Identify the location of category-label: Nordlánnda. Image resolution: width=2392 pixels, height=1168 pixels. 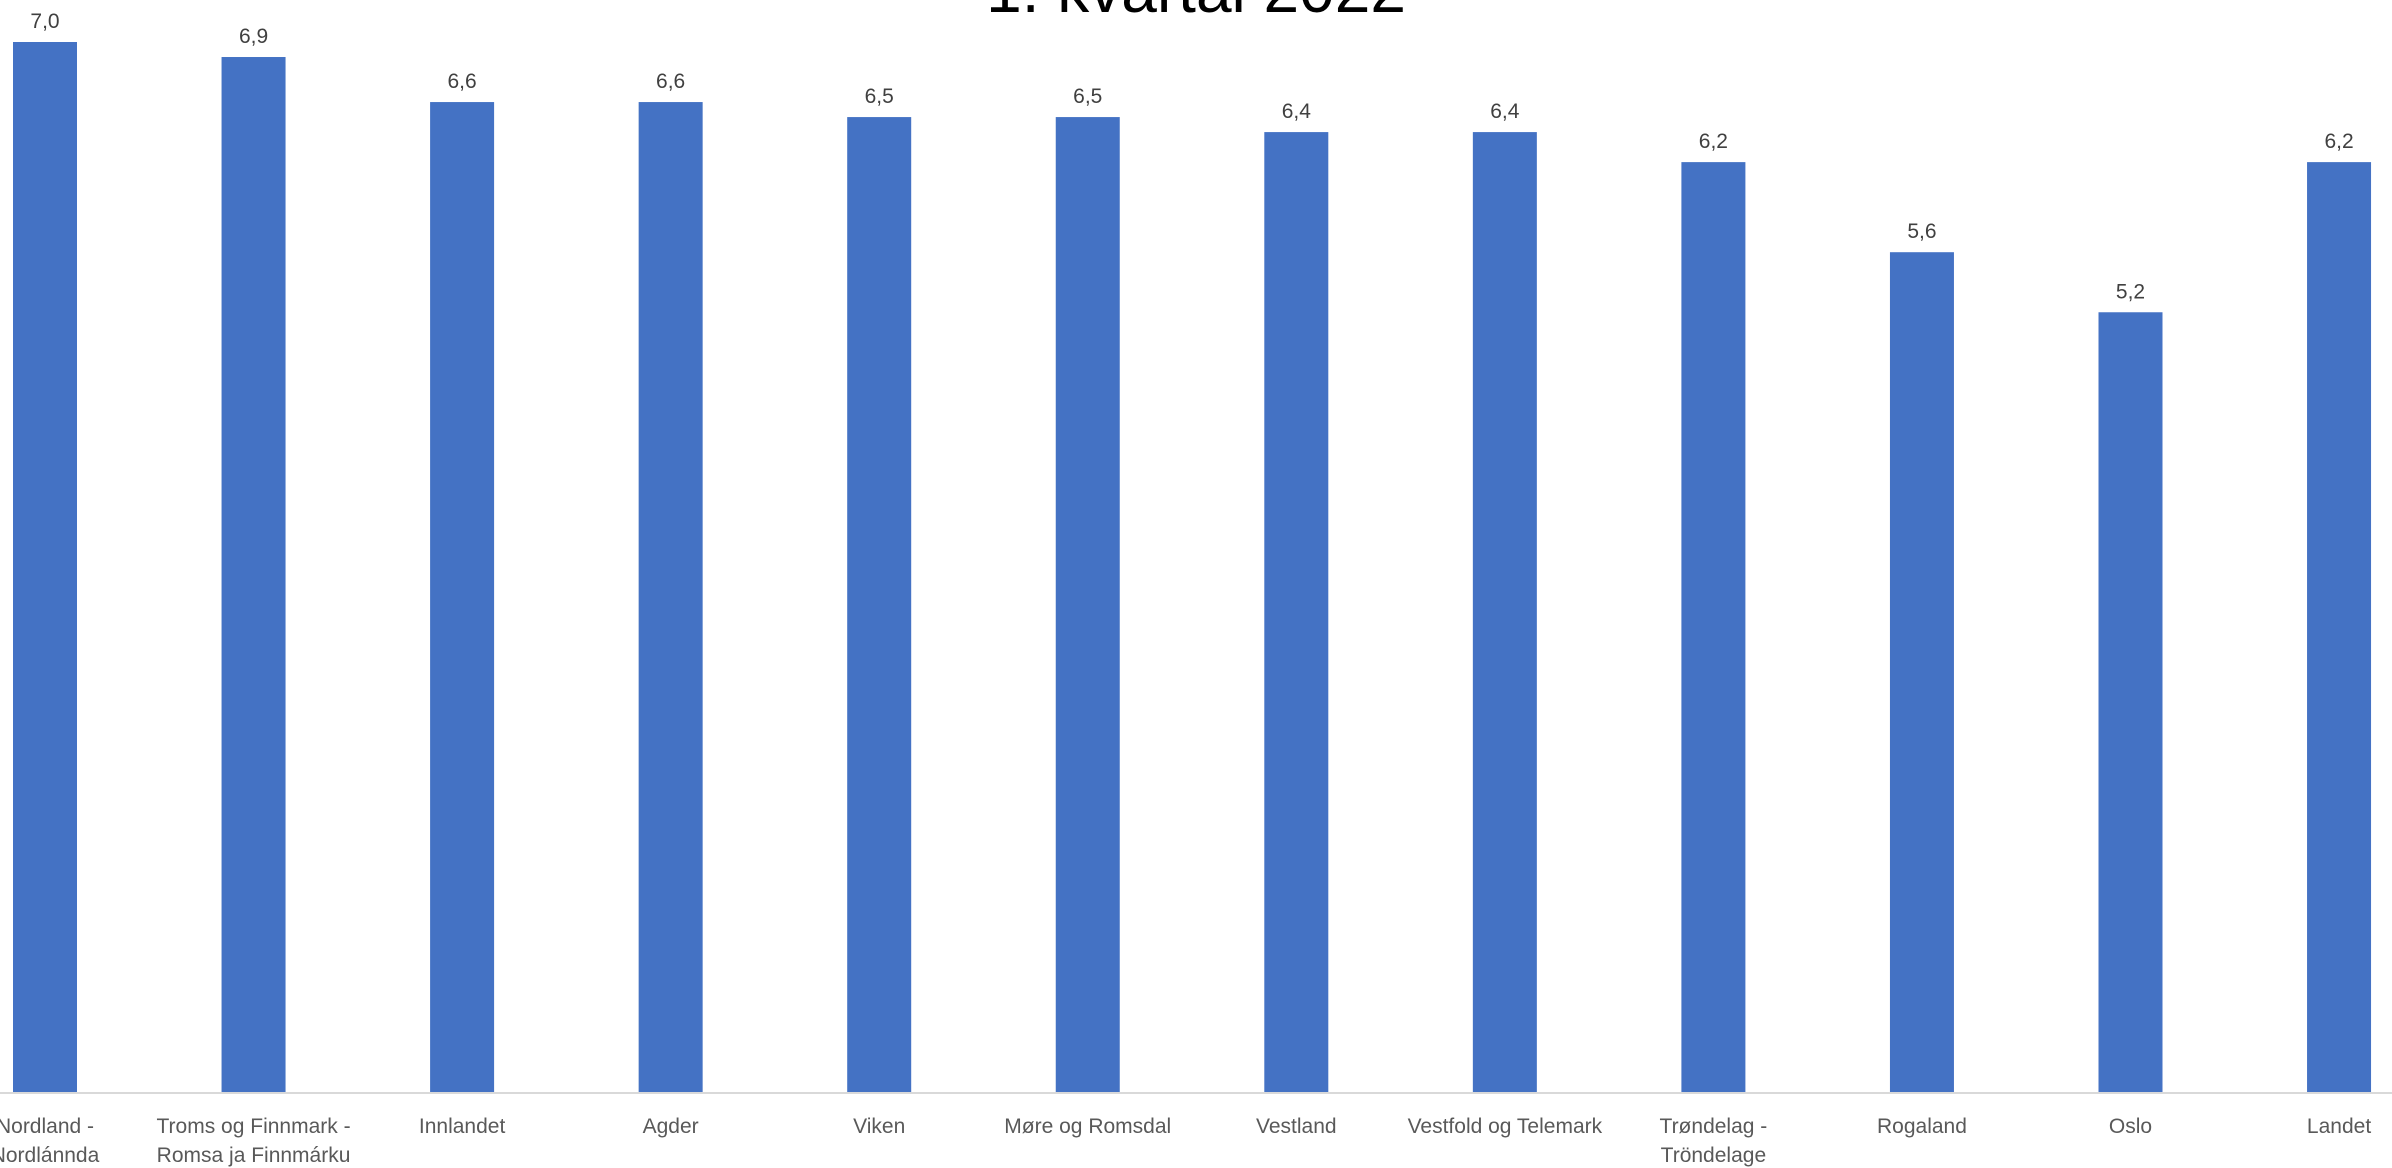
(50, 1155).